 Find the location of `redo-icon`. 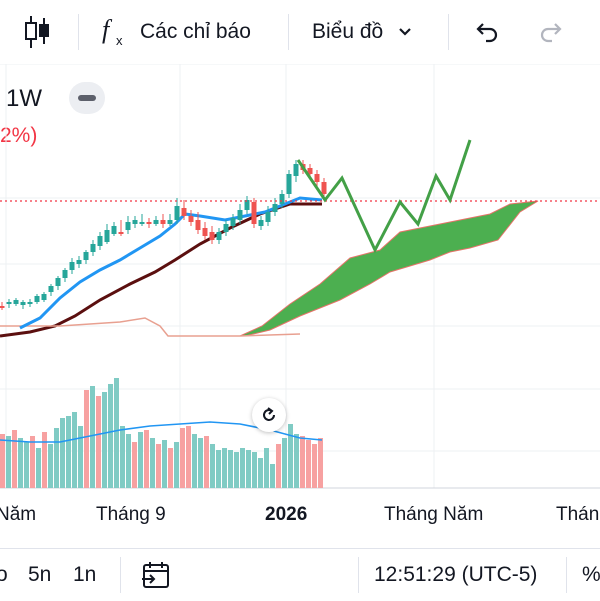

redo-icon is located at coordinates (551, 33).